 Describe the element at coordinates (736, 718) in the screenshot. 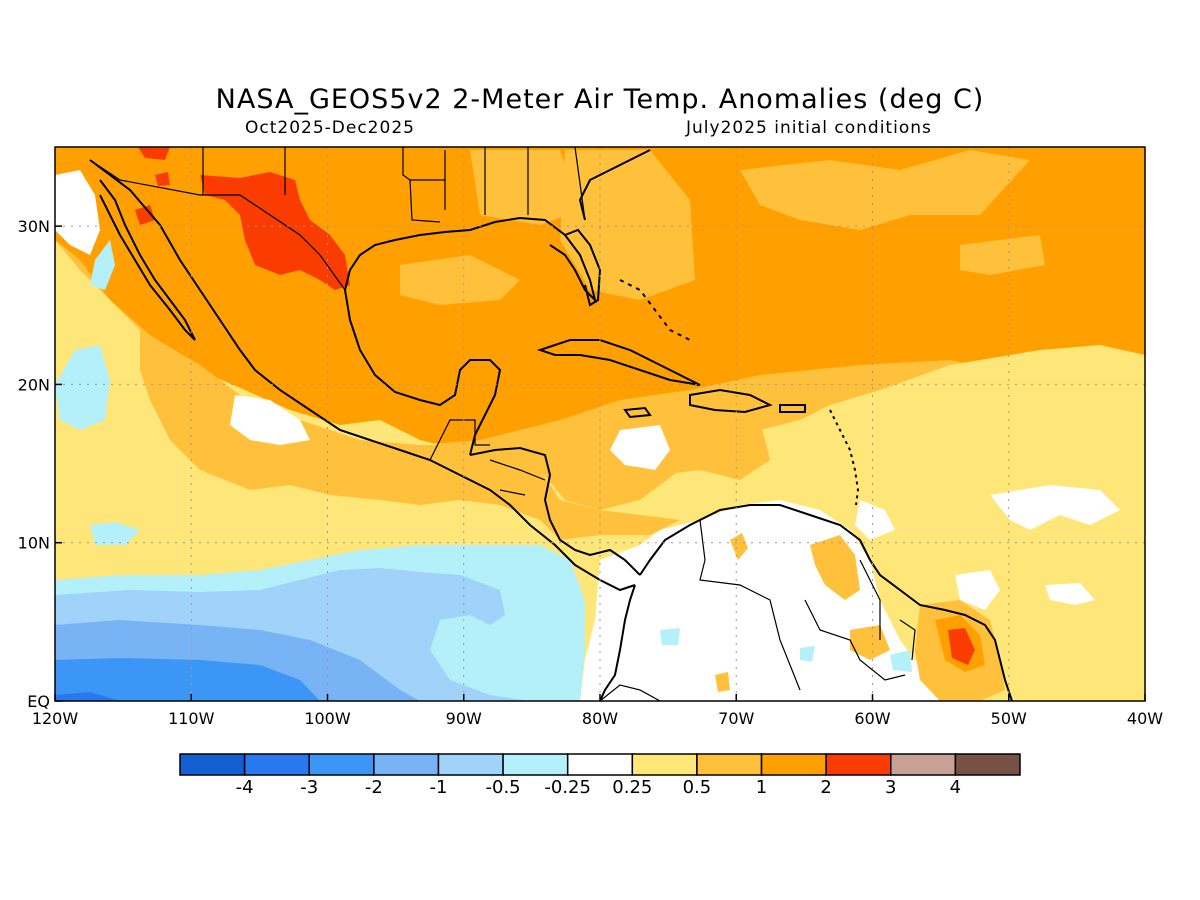

I see `lon-tick-label: 70W` at that location.